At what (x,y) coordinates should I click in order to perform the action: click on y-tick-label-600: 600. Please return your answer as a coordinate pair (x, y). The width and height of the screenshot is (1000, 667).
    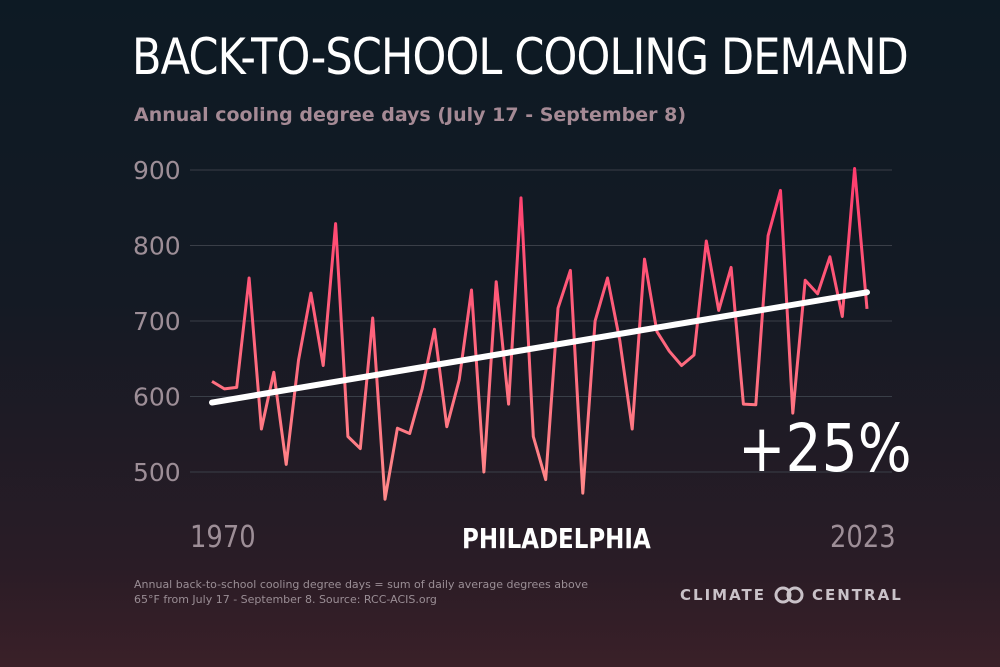
    Looking at the image, I should click on (157, 397).